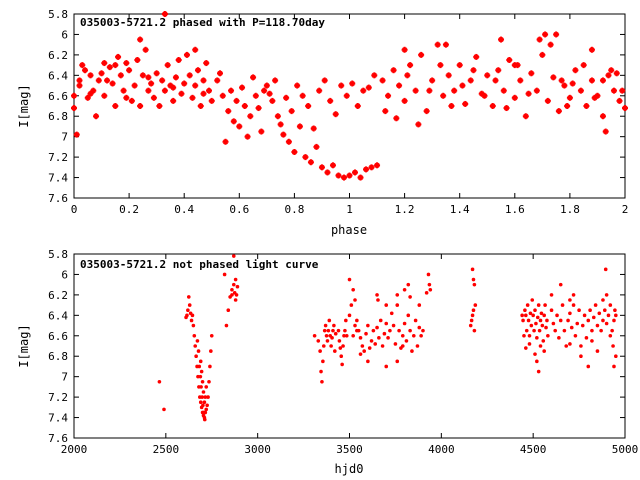 Image resolution: width=640 pixels, height=480 pixels. I want to click on unphased-x-tick-label: 5000, so click(625, 449).